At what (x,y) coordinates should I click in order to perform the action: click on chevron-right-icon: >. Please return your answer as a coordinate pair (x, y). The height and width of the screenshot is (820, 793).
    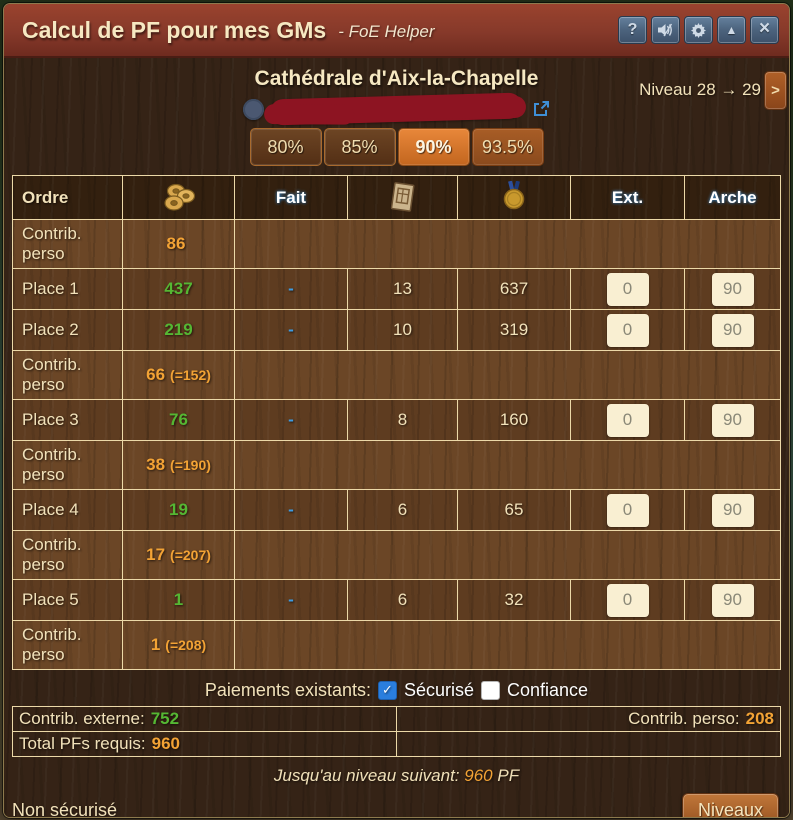
    Looking at the image, I should click on (775, 90).